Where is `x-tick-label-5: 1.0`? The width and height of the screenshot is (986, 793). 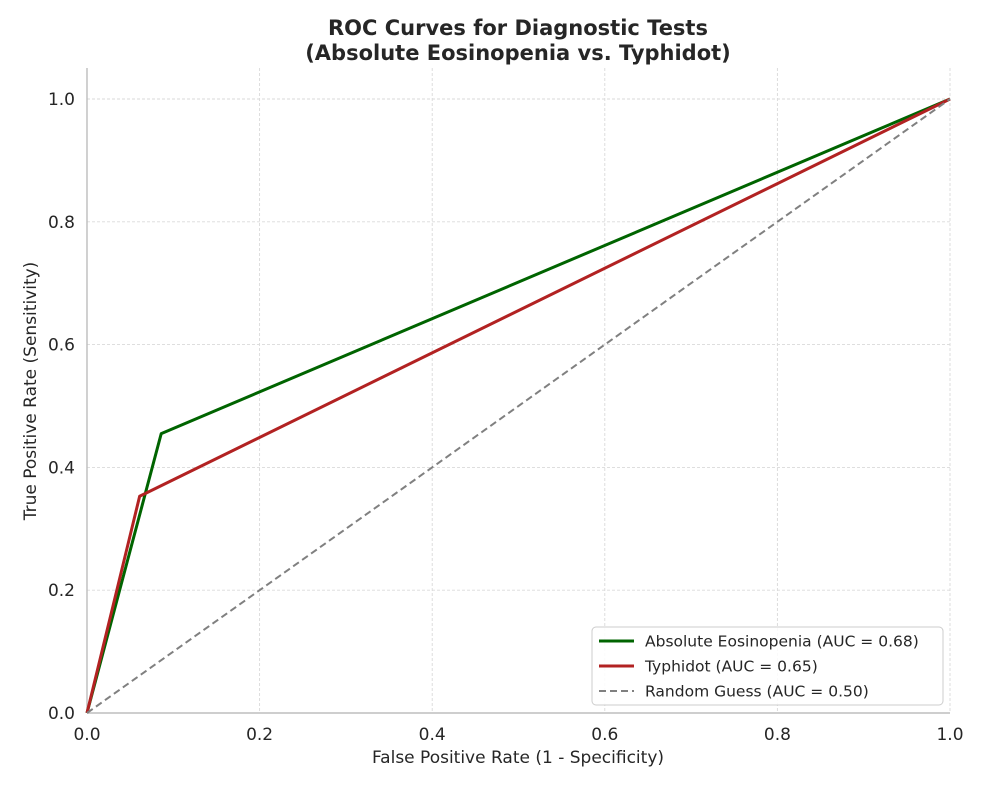 x-tick-label-5: 1.0 is located at coordinates (949, 735).